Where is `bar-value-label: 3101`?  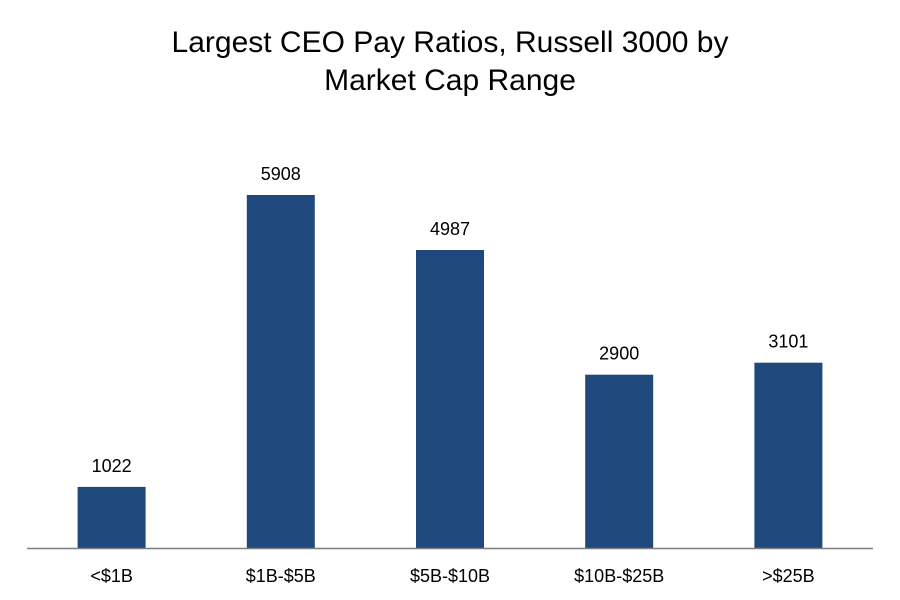
bar-value-label: 3101 is located at coordinates (788, 342).